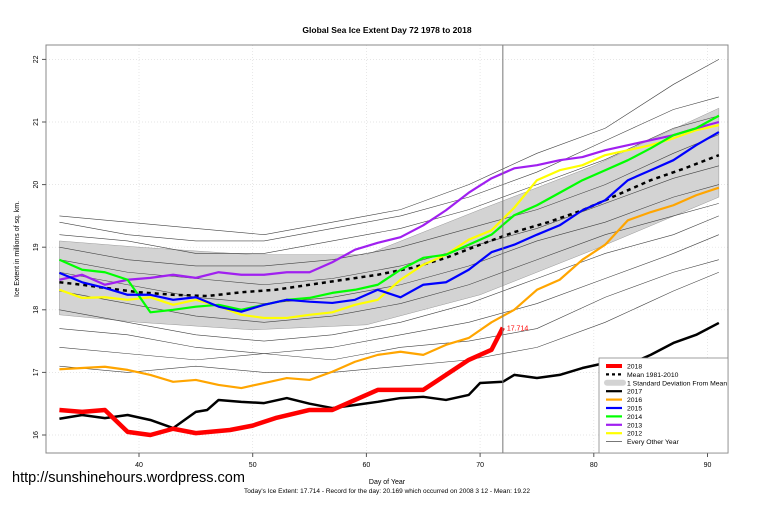 The width and height of the screenshot is (760, 506). Describe the element at coordinates (253, 465) in the screenshot. I see `x-tick-label: 50` at that location.